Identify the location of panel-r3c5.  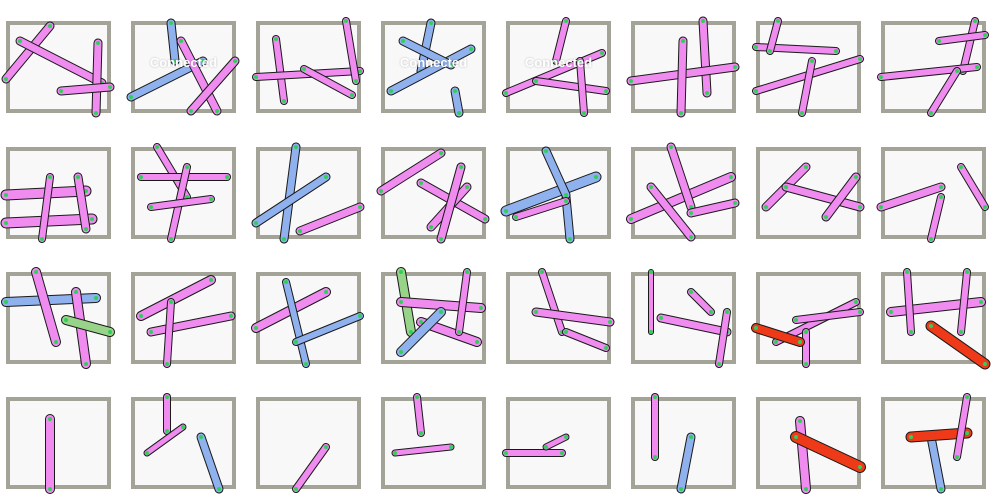
(560, 316).